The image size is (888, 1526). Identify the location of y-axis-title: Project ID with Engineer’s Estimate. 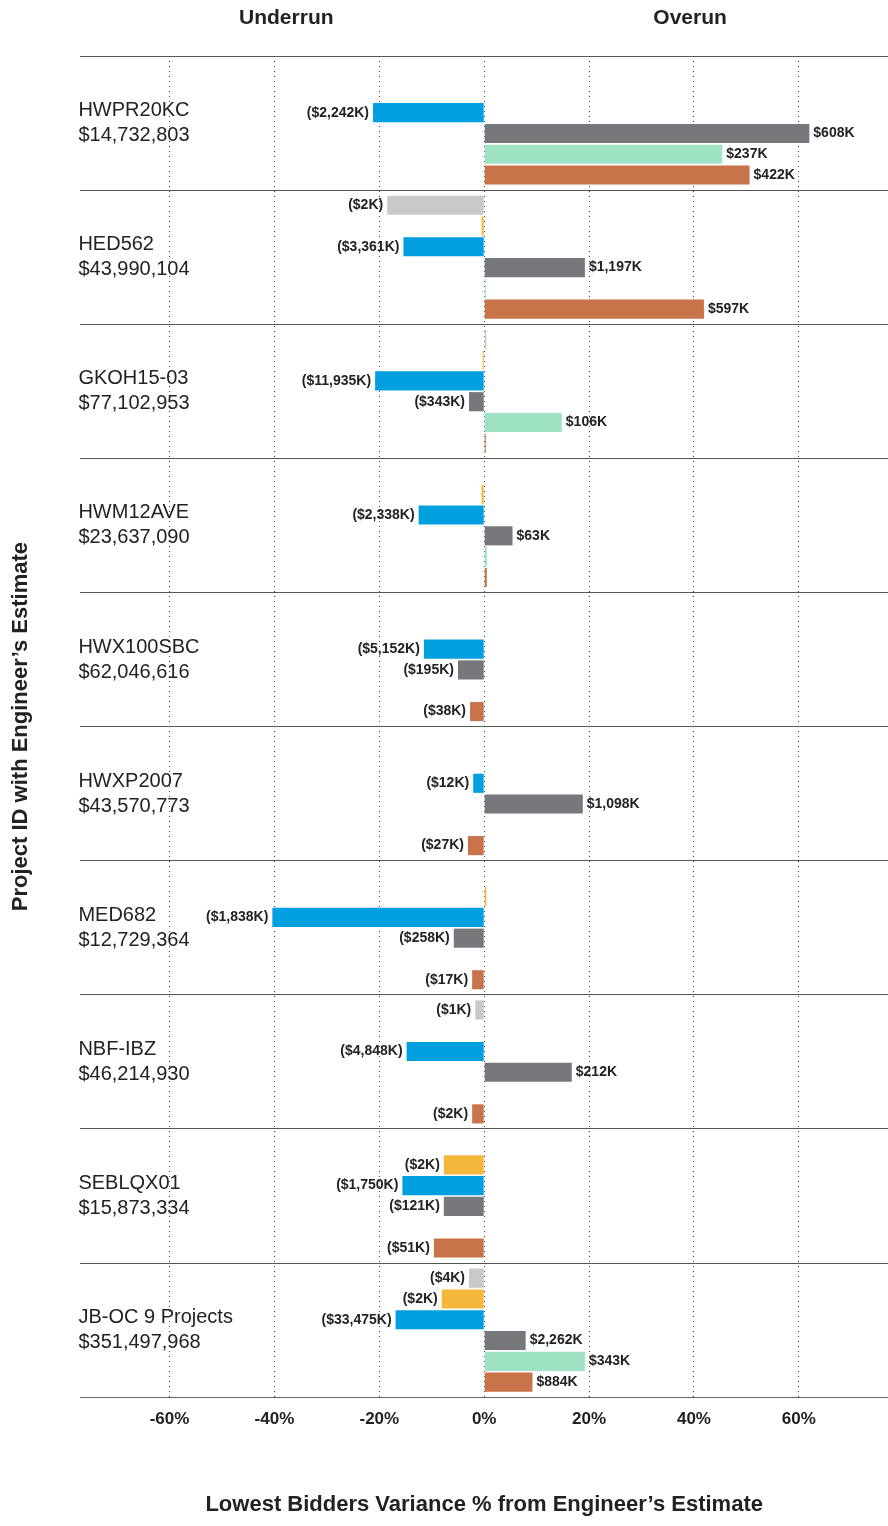
(20, 726).